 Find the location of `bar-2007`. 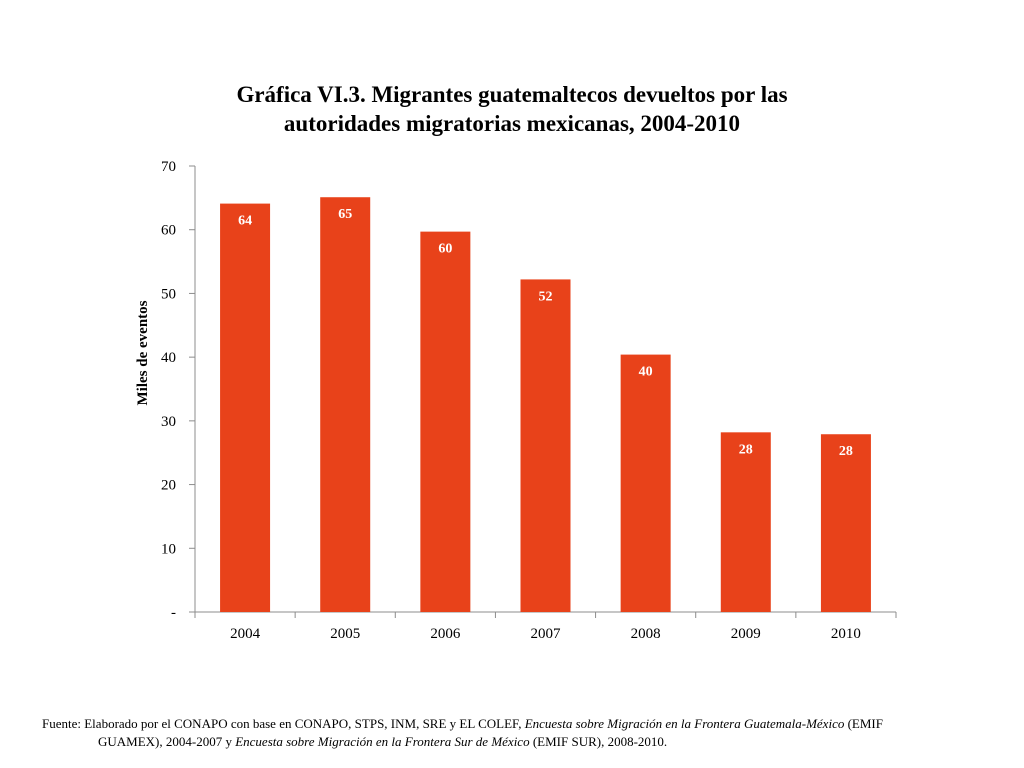

bar-2007 is located at coordinates (545, 445).